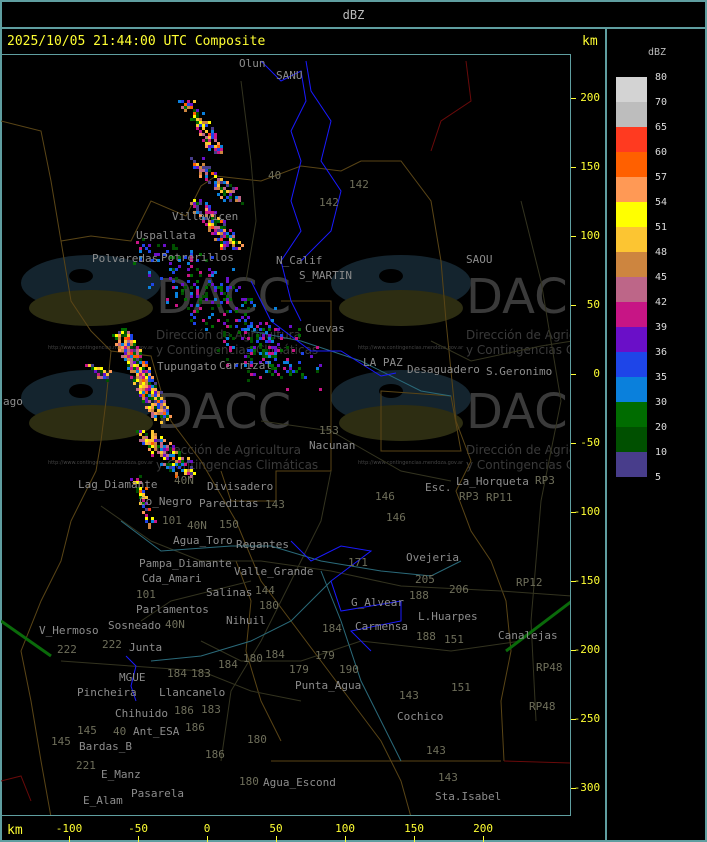 Image resolution: width=707 pixels, height=842 pixels. Describe the element at coordinates (377, 602) in the screenshot. I see `place-label: G_Alvear` at that location.